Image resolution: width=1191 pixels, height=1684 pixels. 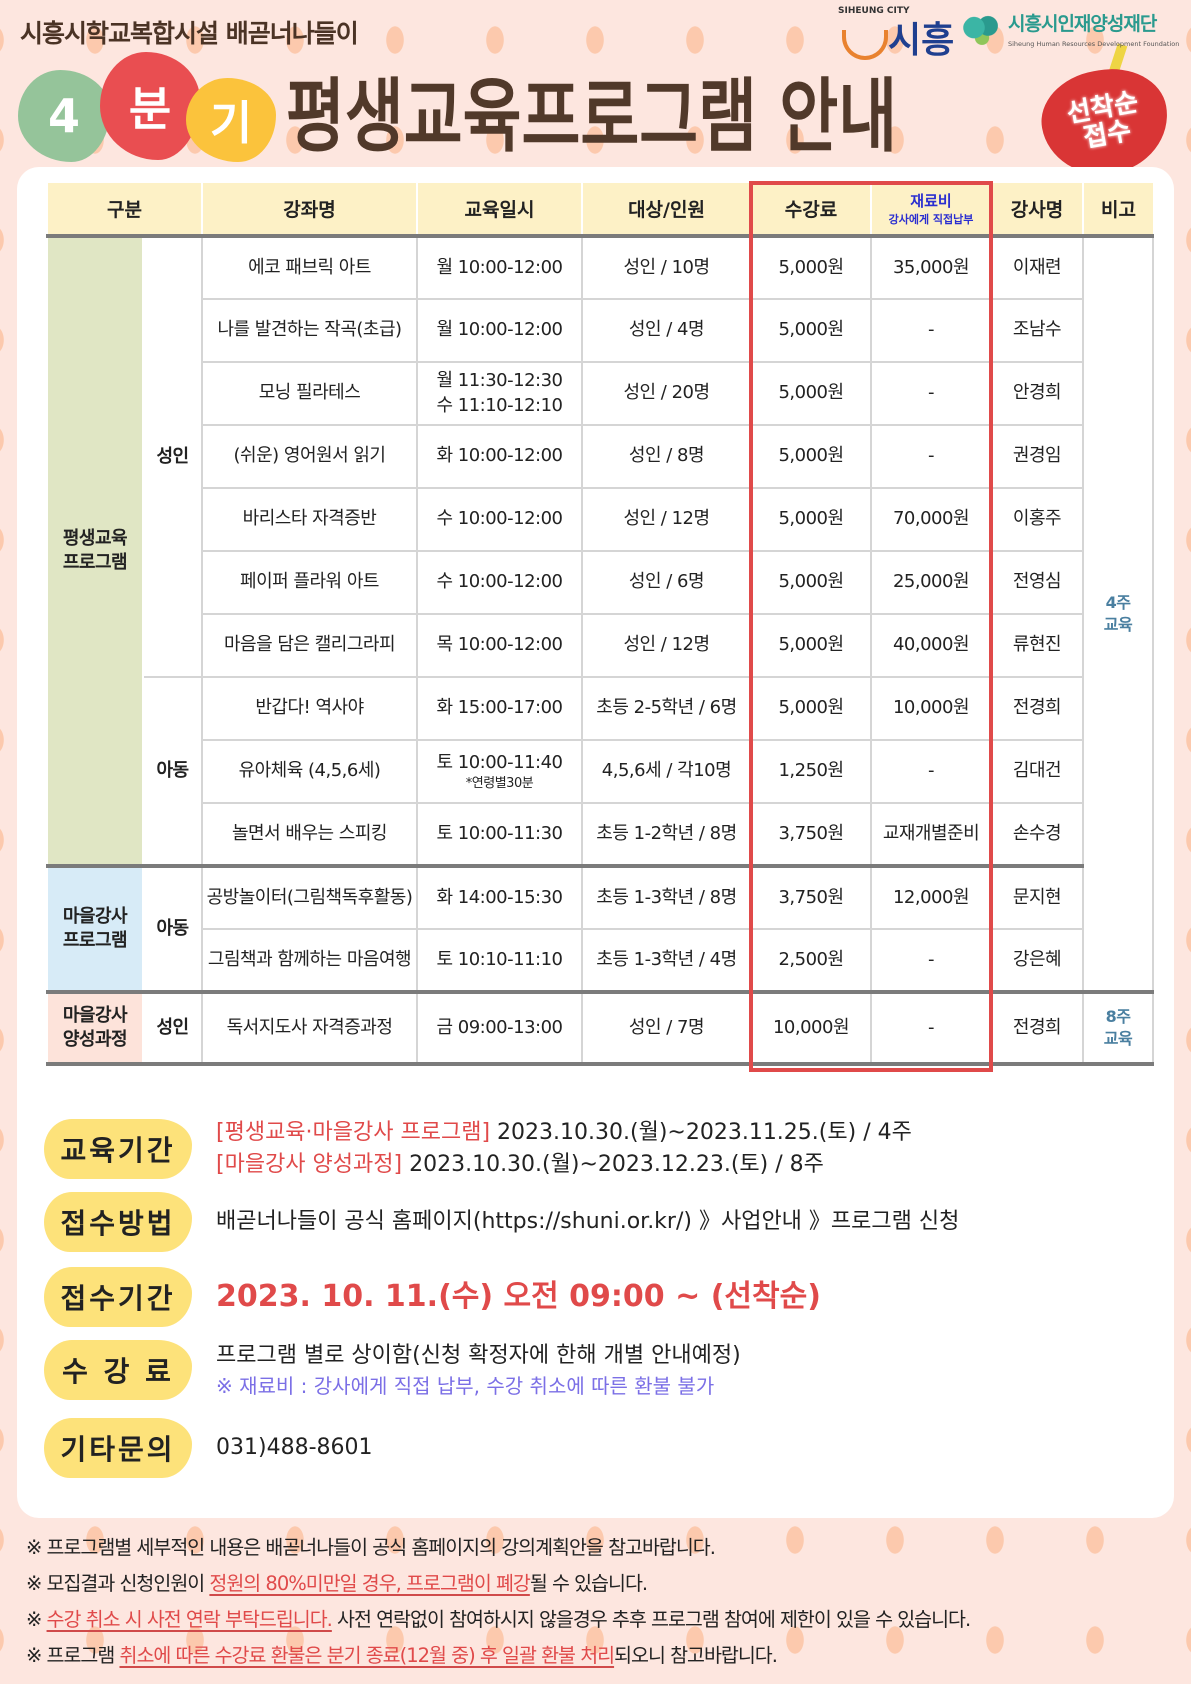 What do you see at coordinates (666, 267) in the screenshot?
I see `target-cell: 성인 / 10명` at bounding box center [666, 267].